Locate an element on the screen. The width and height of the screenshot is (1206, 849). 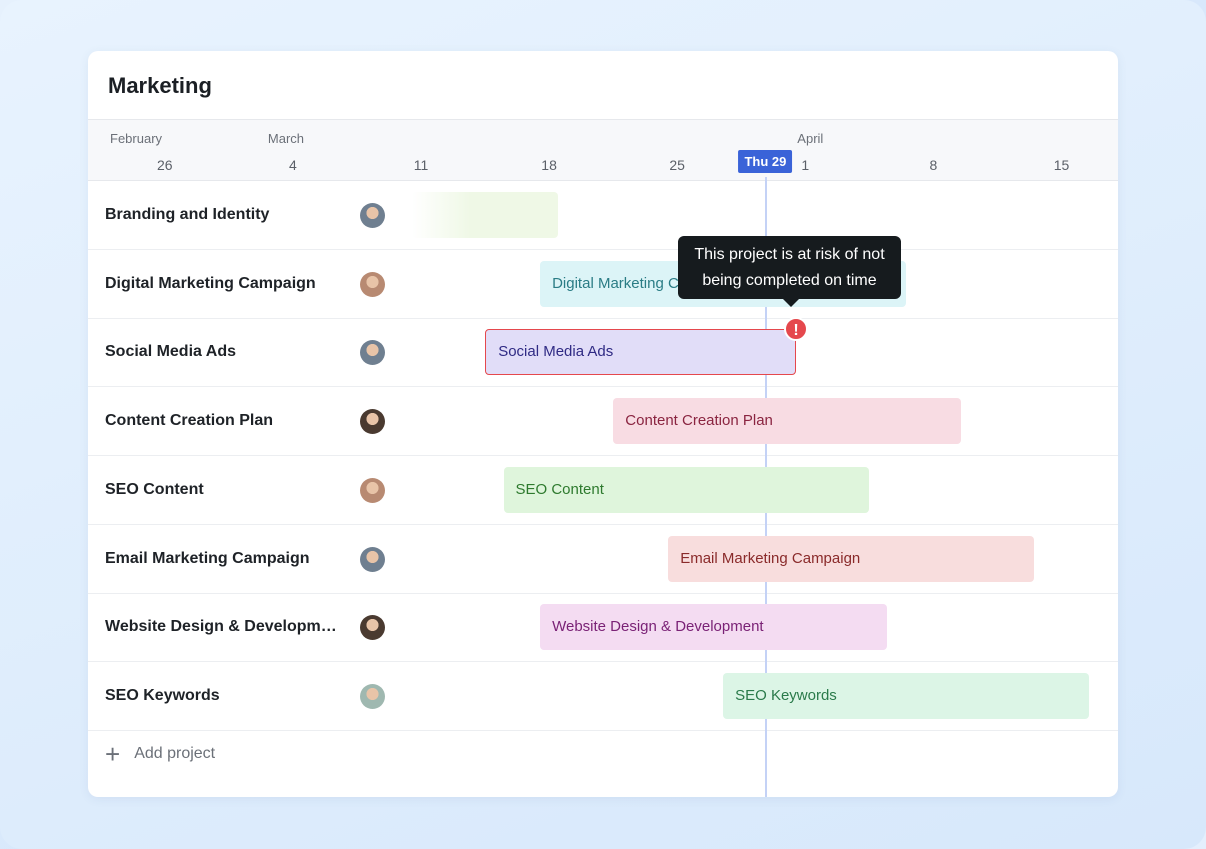
add-project-button: + Add project is located at coordinates (160, 754).